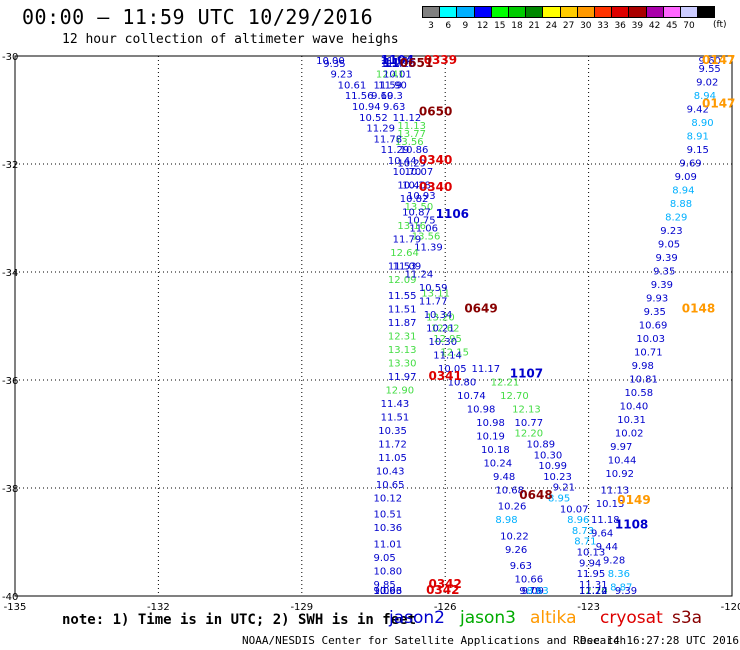 The height and width of the screenshot is (650, 740). Describe the element at coordinates (710, 69) in the screenshot. I see `value-label: 9.55` at that location.